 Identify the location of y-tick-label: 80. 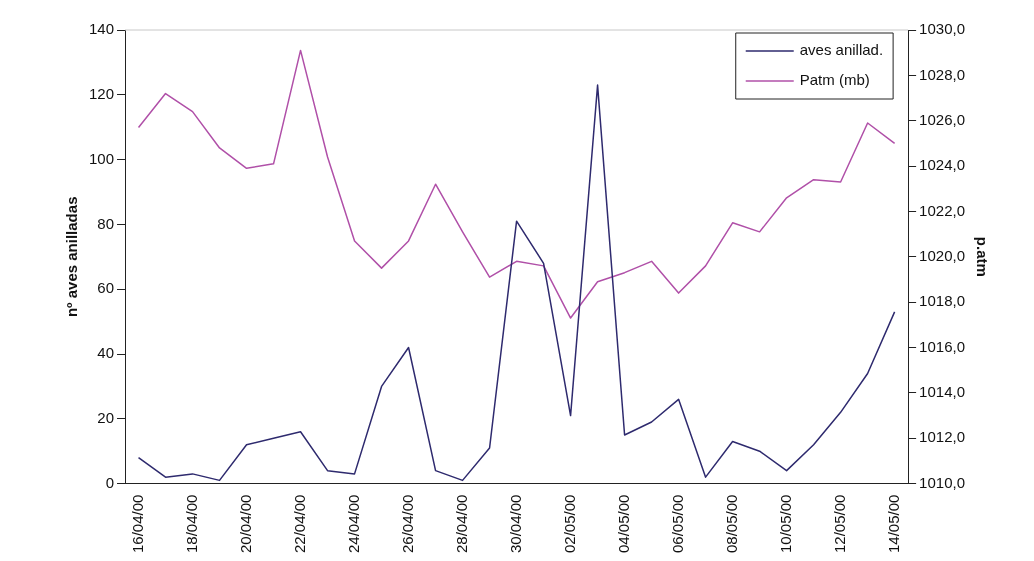
(106, 223).